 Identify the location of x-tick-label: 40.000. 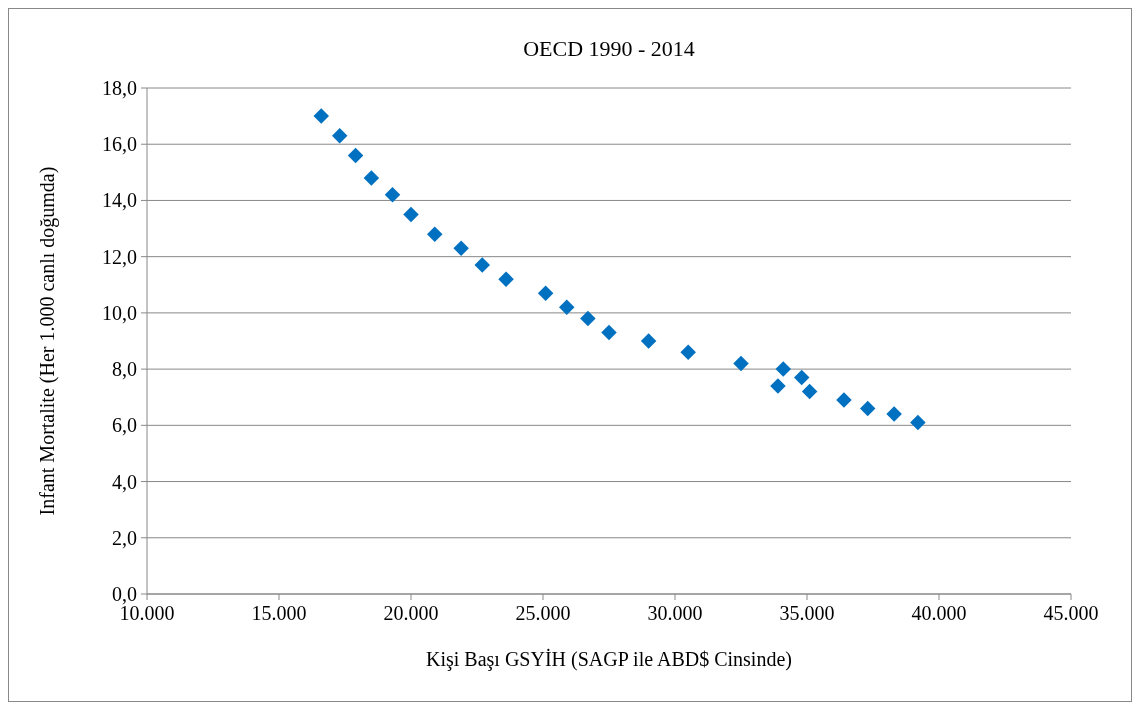
(939, 613).